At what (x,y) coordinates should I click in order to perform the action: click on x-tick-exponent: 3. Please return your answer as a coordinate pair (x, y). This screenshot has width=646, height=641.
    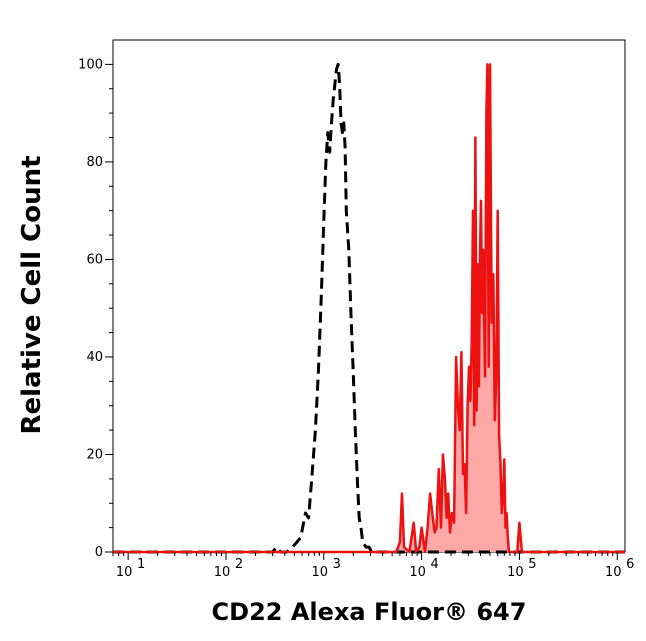
    Looking at the image, I should click on (337, 564).